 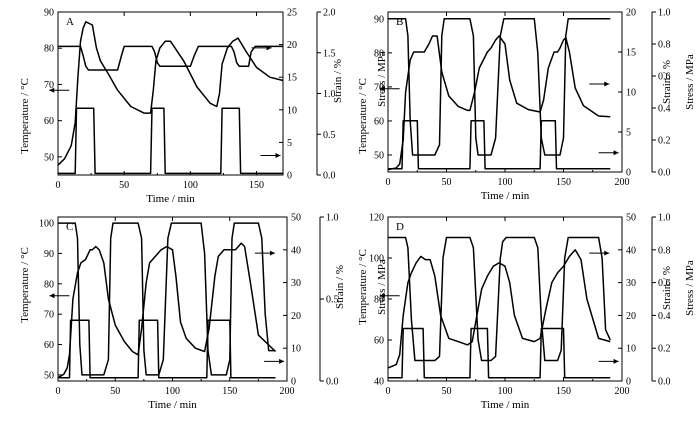 I want to click on strain-tick-label: 20, so click(x=292, y=45).